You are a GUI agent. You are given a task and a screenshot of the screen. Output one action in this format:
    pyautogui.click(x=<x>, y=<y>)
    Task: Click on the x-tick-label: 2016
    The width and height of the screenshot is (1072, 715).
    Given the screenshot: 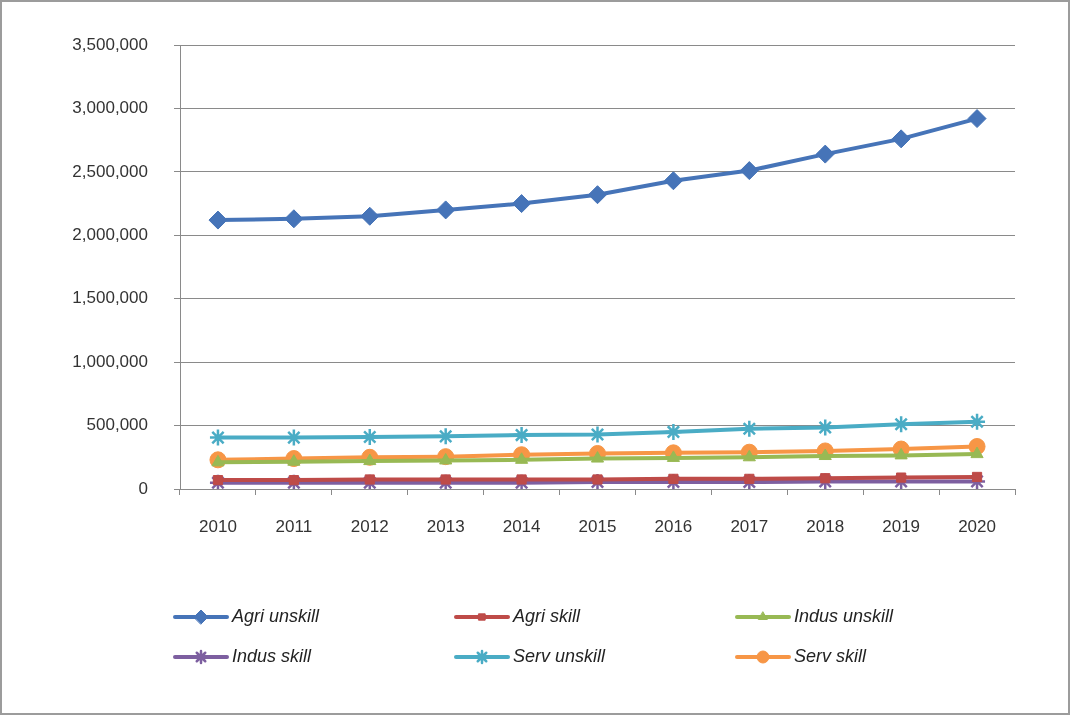 What is the action you would take?
    pyautogui.click(x=673, y=526)
    